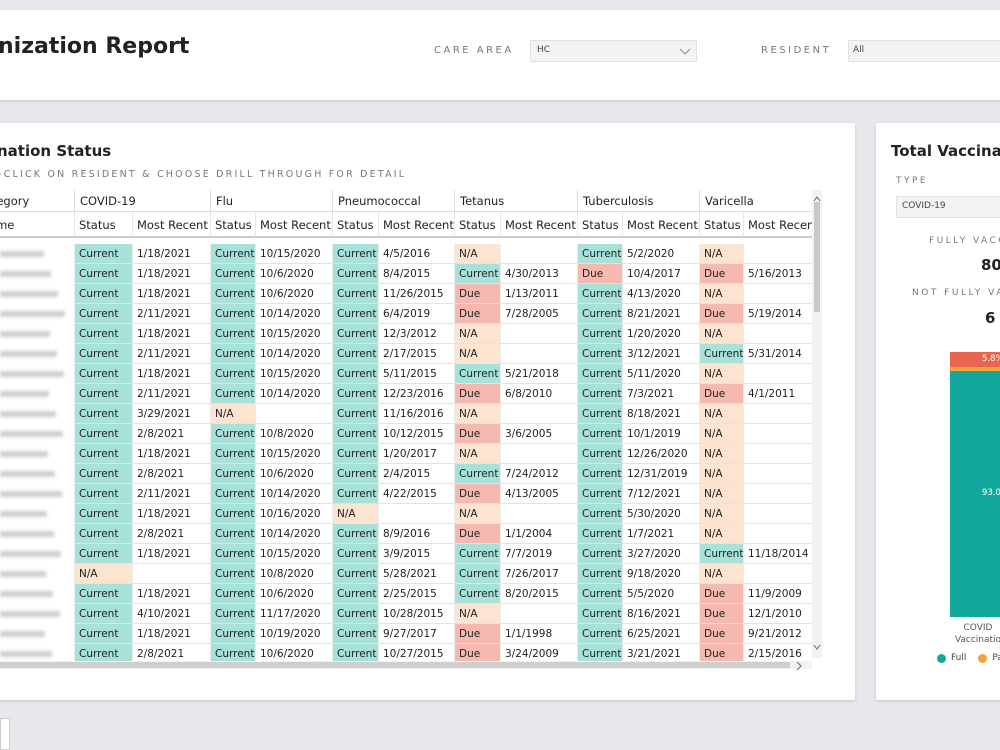 The width and height of the screenshot is (1000, 750). Describe the element at coordinates (293, 614) in the screenshot. I see `date-cell: 11/17/2020` at that location.